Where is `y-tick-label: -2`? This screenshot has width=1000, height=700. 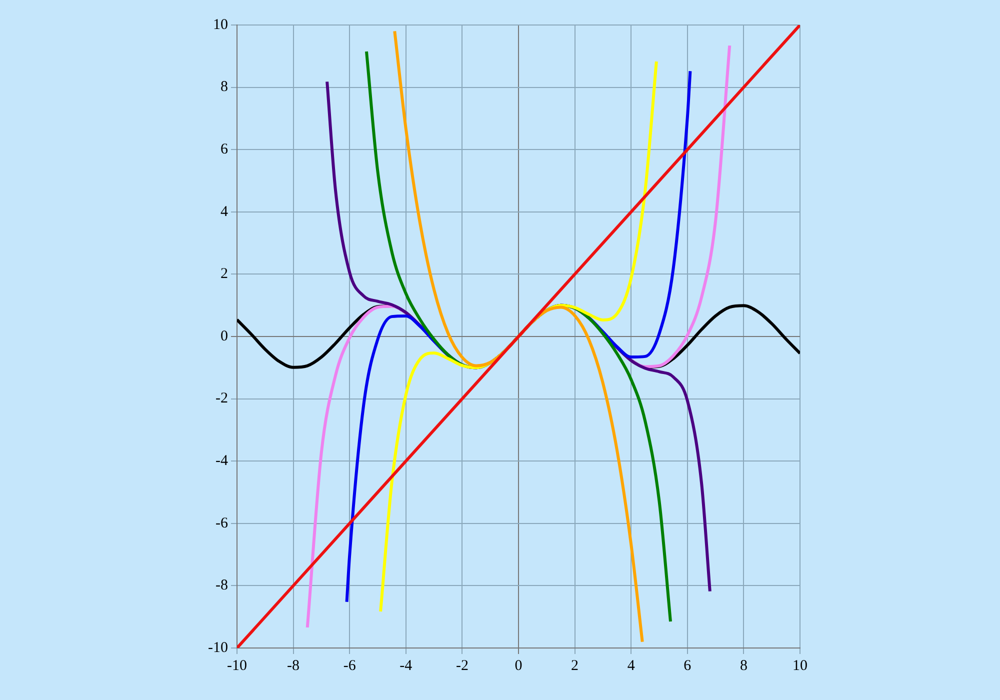
y-tick-label: -2 is located at coordinates (221, 398).